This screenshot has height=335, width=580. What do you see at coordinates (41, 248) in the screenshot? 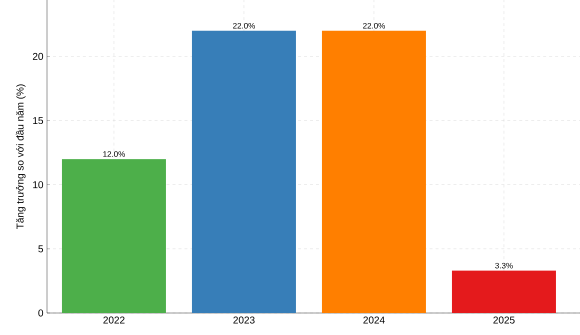
I see `y-tick-label: 5` at bounding box center [41, 248].